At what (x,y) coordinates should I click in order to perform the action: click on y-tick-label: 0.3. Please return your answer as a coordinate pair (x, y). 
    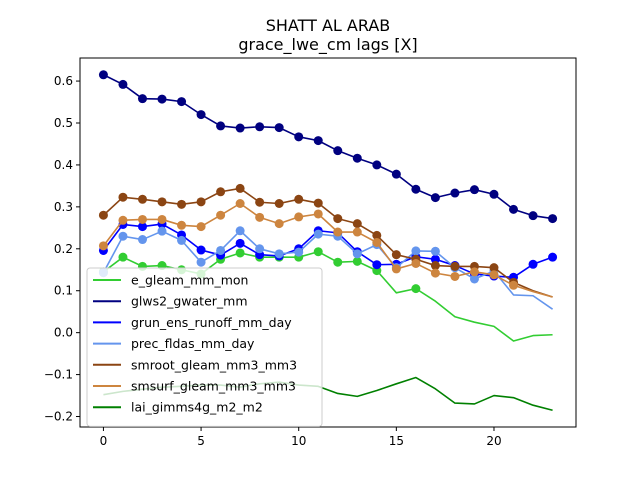
    Looking at the image, I should click on (63, 207).